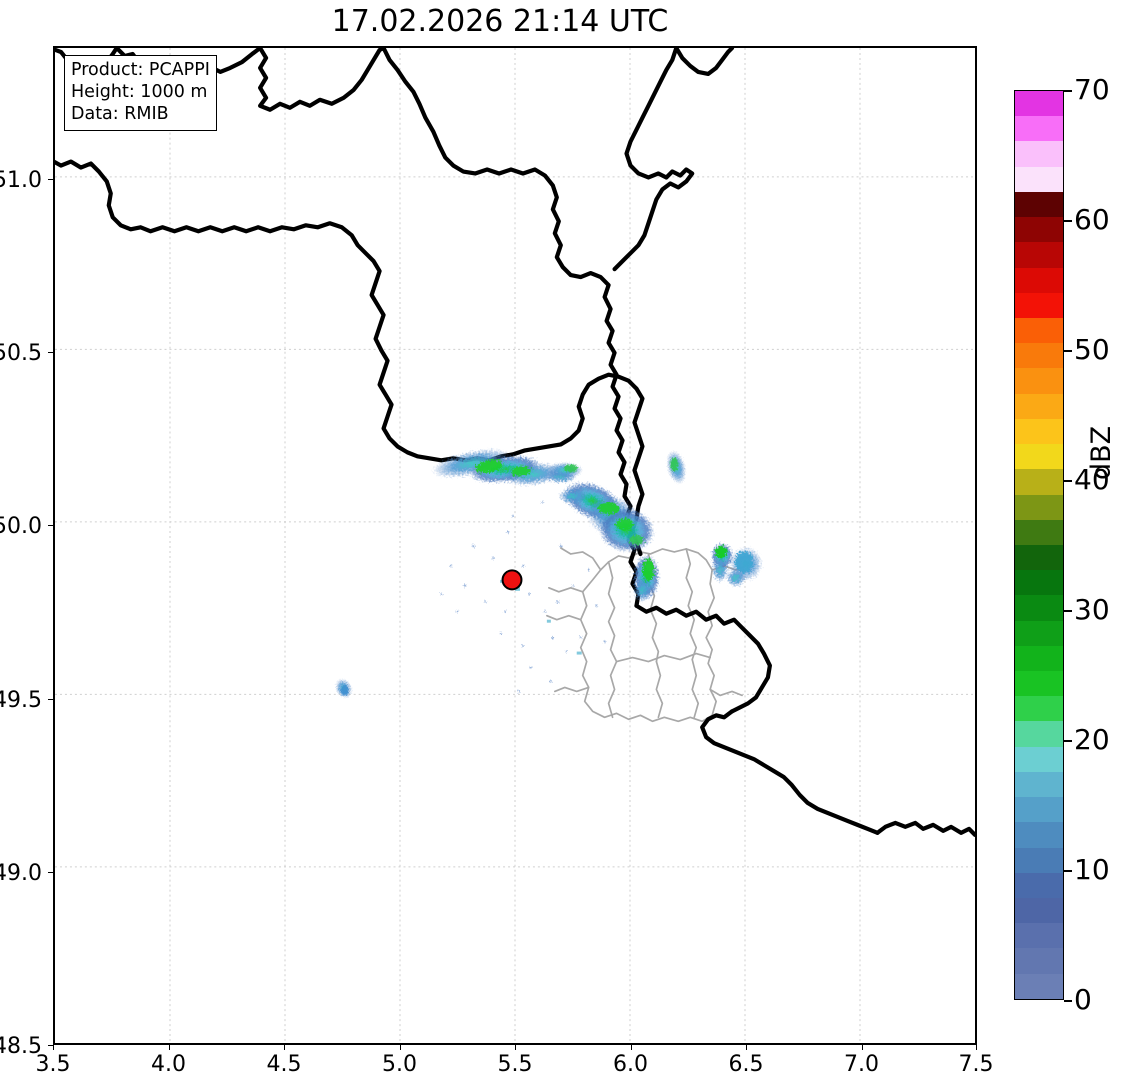 The image size is (1145, 1084). What do you see at coordinates (746, 1064) in the screenshot?
I see `x-tick-label-6: 6.5` at bounding box center [746, 1064].